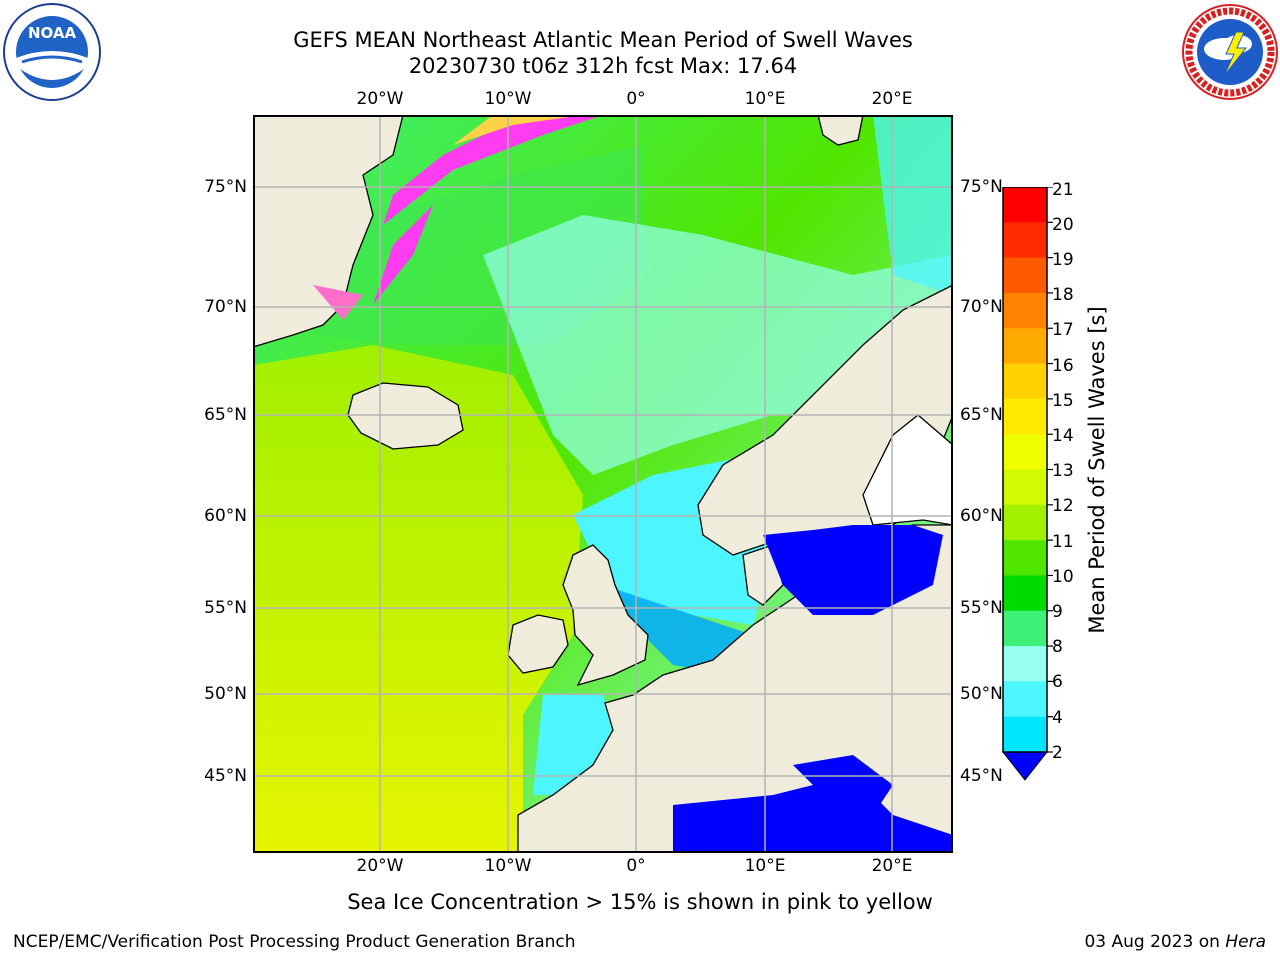  I want to click on colorbar, so click(1027, 484).